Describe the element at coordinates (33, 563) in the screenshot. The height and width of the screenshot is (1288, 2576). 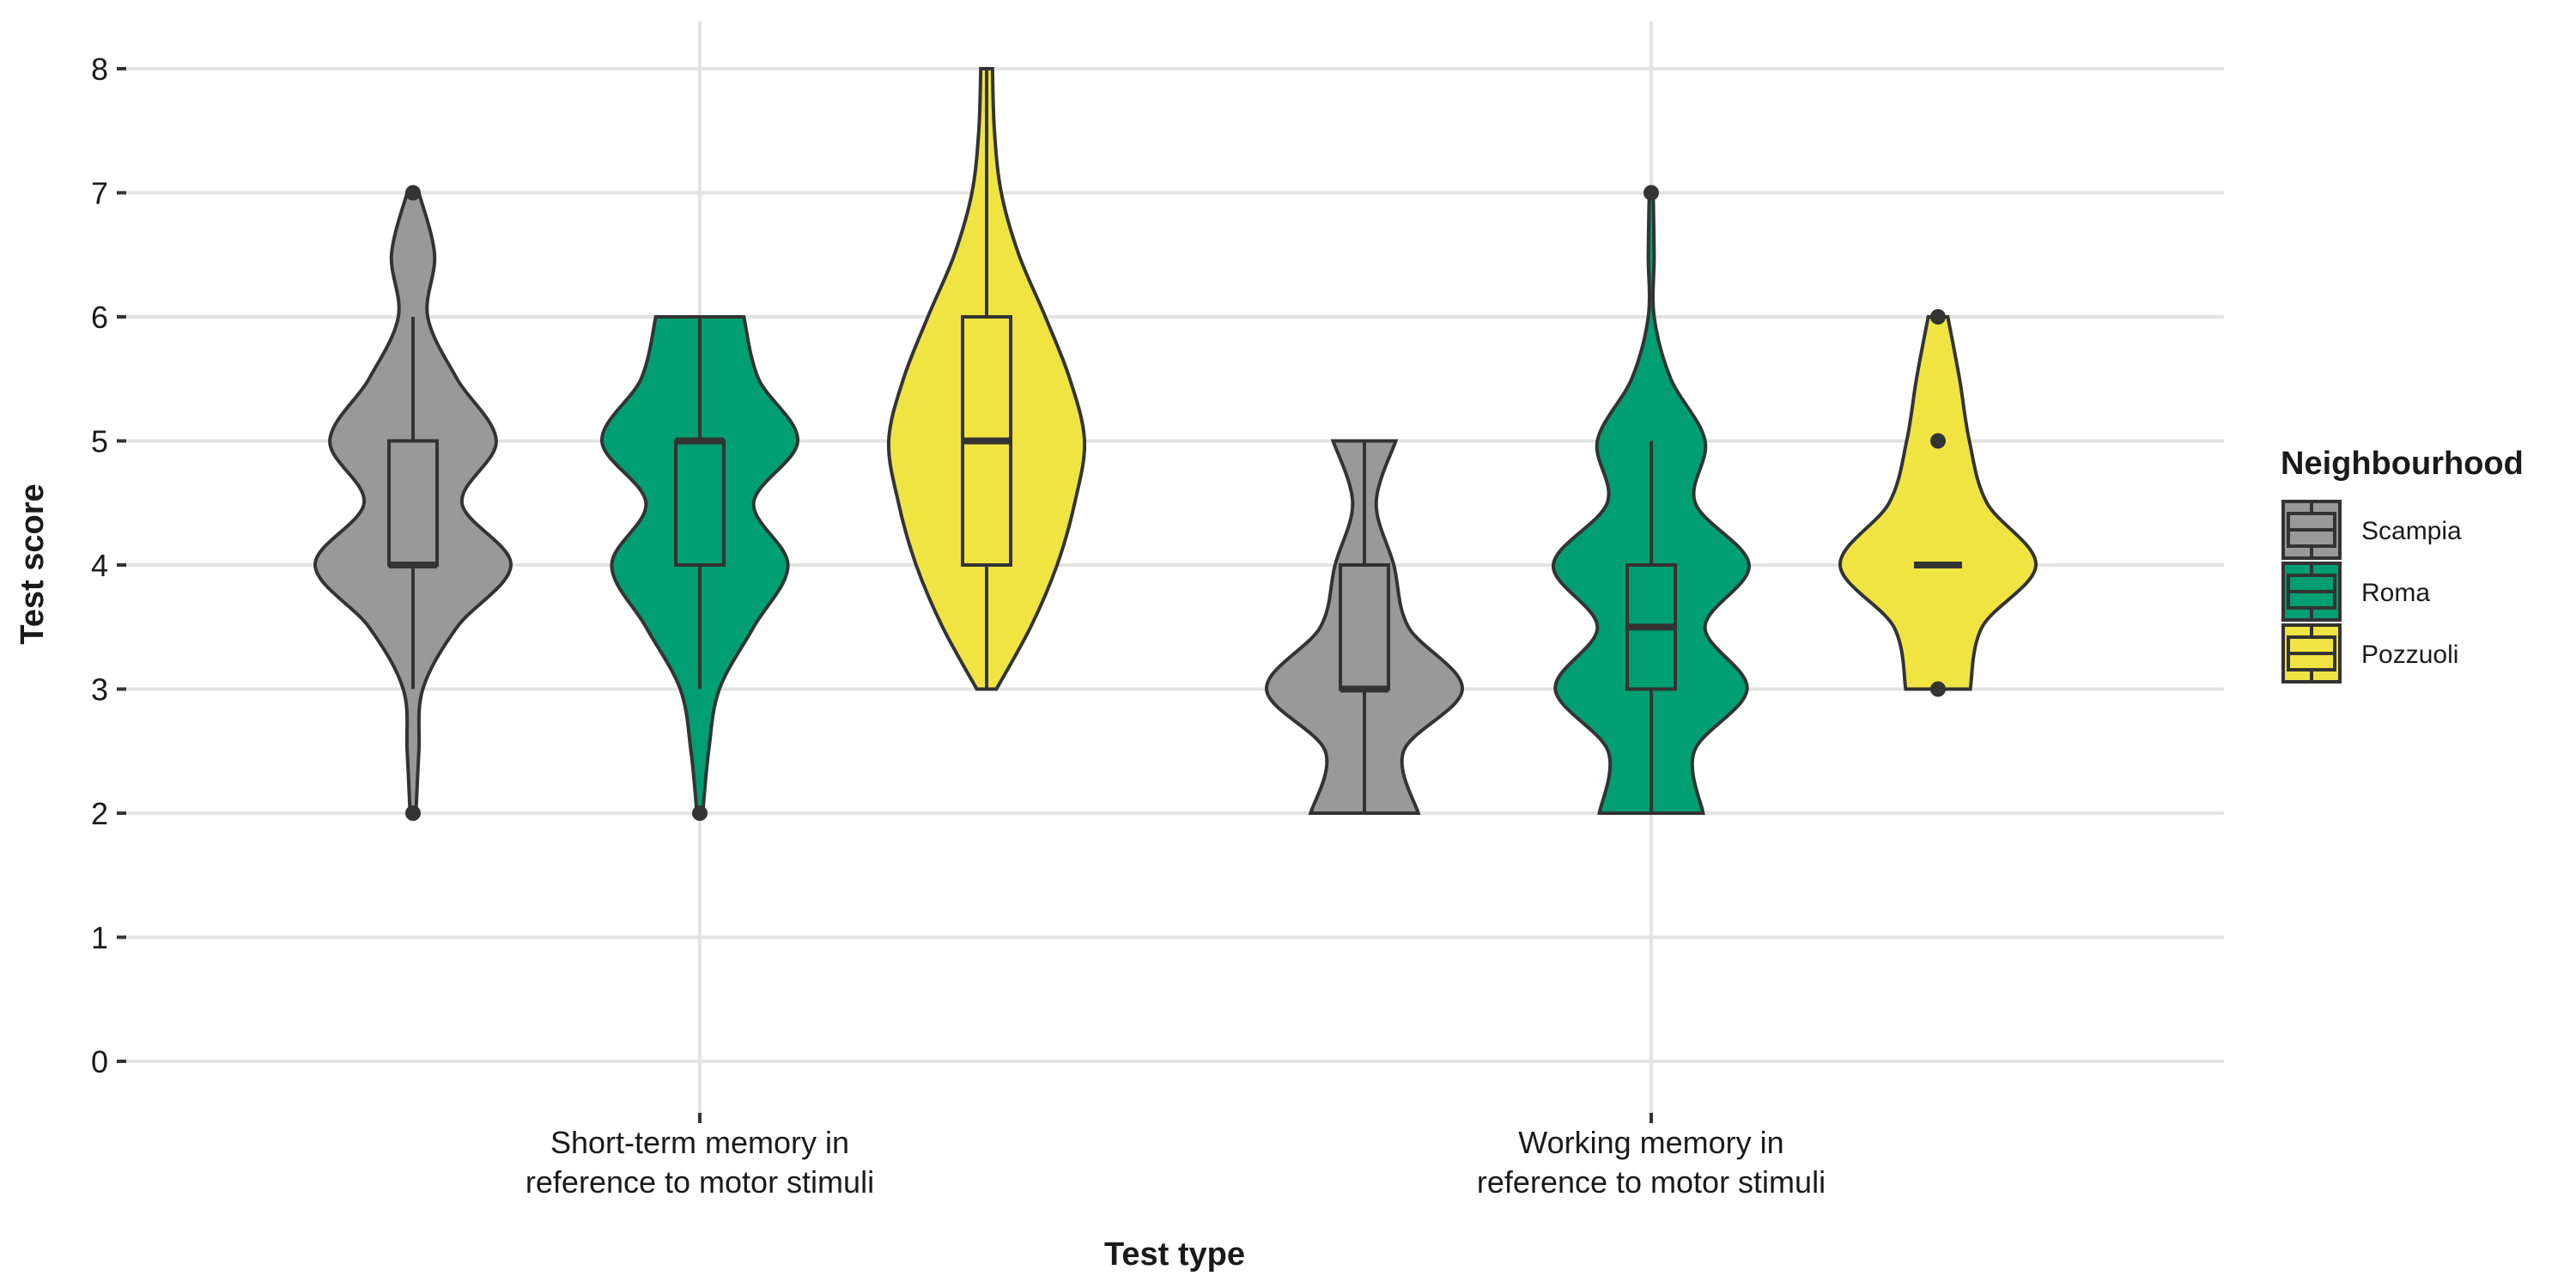
I see `y-axis-title: Test score` at that location.